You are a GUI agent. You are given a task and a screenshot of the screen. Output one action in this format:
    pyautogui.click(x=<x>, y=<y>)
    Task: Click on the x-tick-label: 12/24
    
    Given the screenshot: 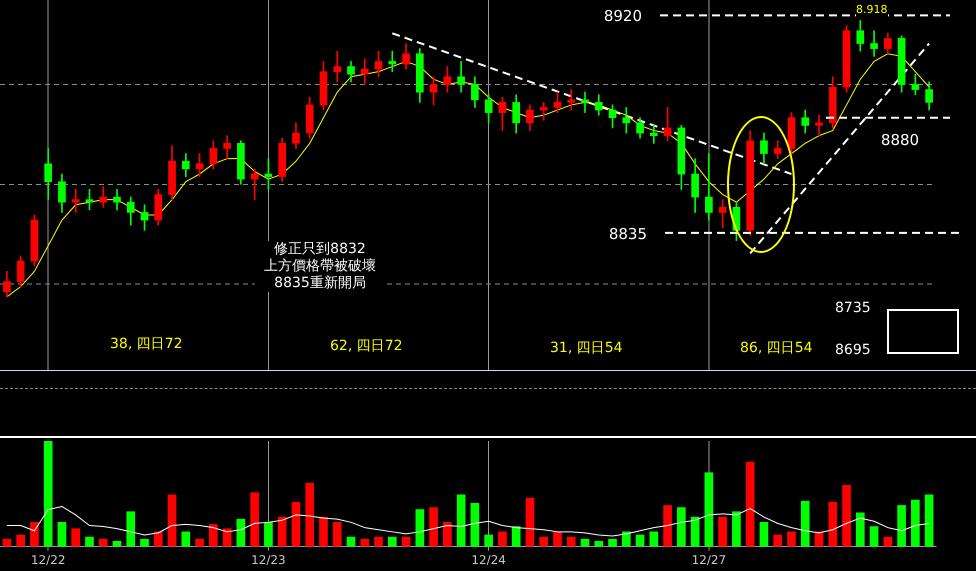 What is the action you would take?
    pyautogui.click(x=488, y=559)
    